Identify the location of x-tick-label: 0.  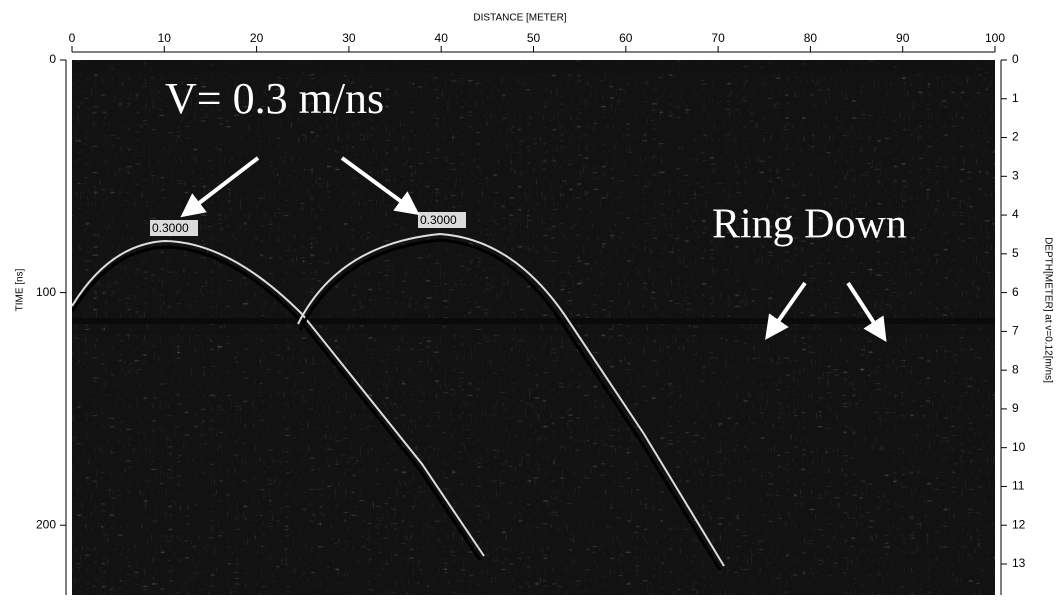
(72, 38).